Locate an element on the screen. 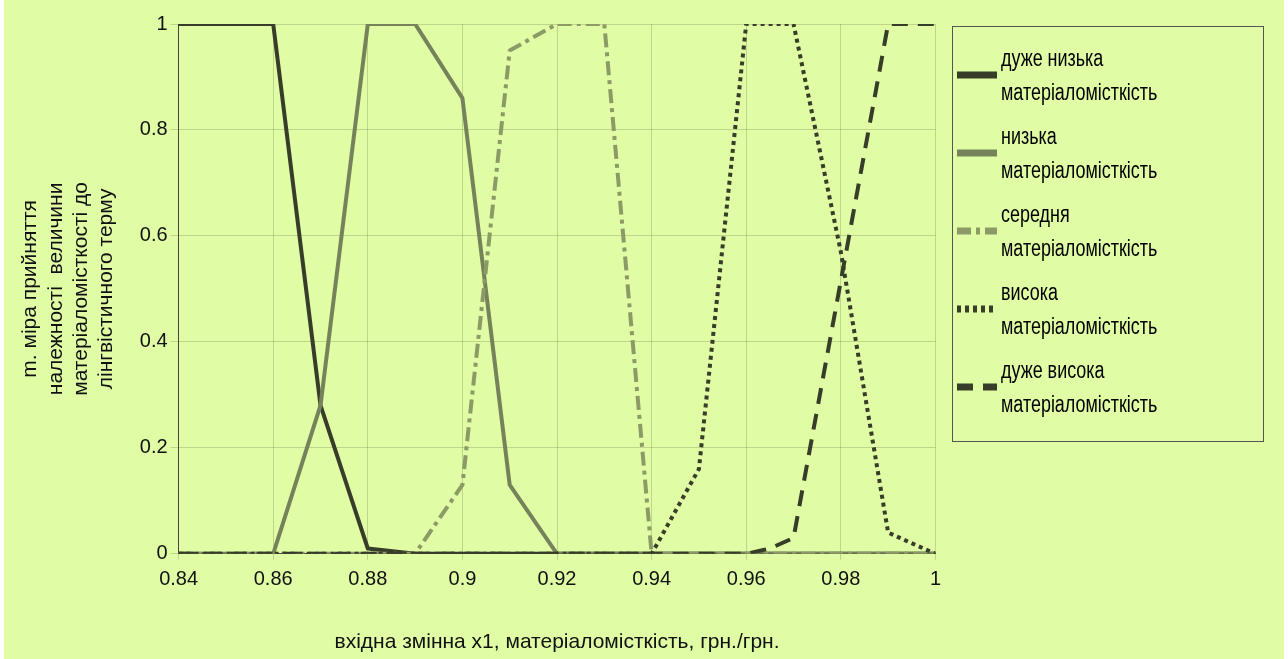 This screenshot has height=659, width=1288. legend-label: дуже низька матеріаломісткість is located at coordinates (1080, 75).